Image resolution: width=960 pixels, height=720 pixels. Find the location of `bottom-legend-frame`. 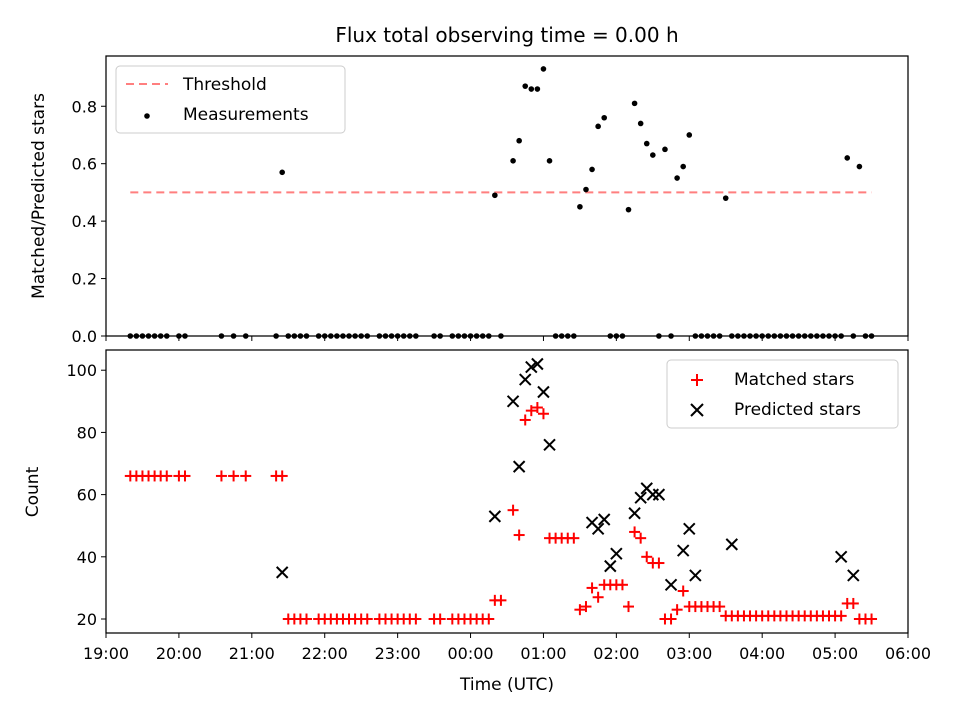

bottom-legend-frame is located at coordinates (782, 394).